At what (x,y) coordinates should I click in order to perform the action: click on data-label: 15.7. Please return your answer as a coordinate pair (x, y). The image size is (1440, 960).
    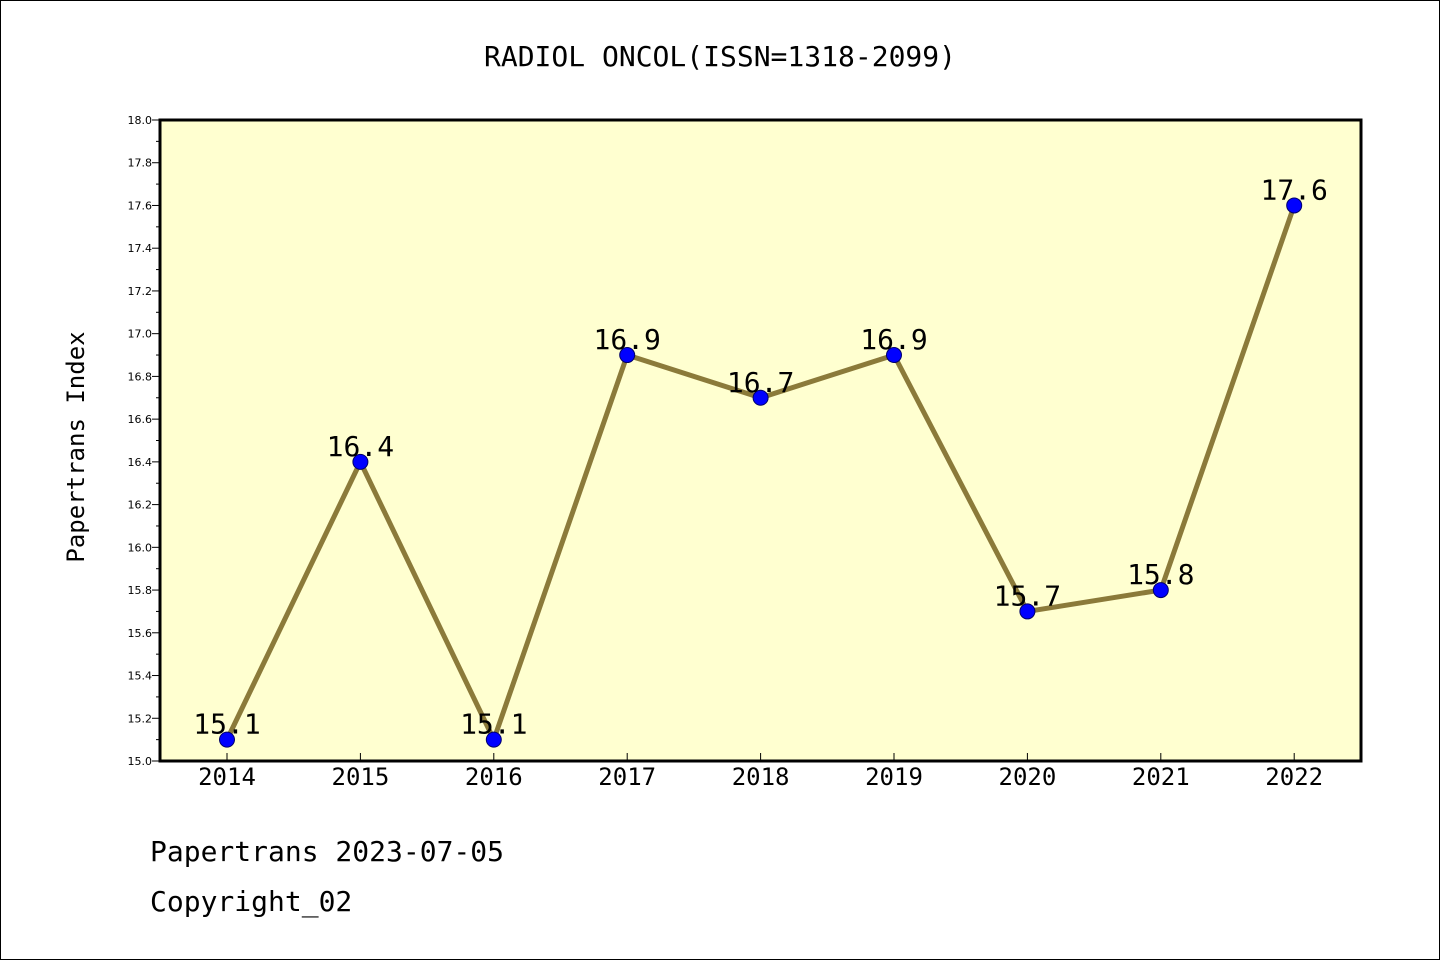
    Looking at the image, I should click on (1027, 595).